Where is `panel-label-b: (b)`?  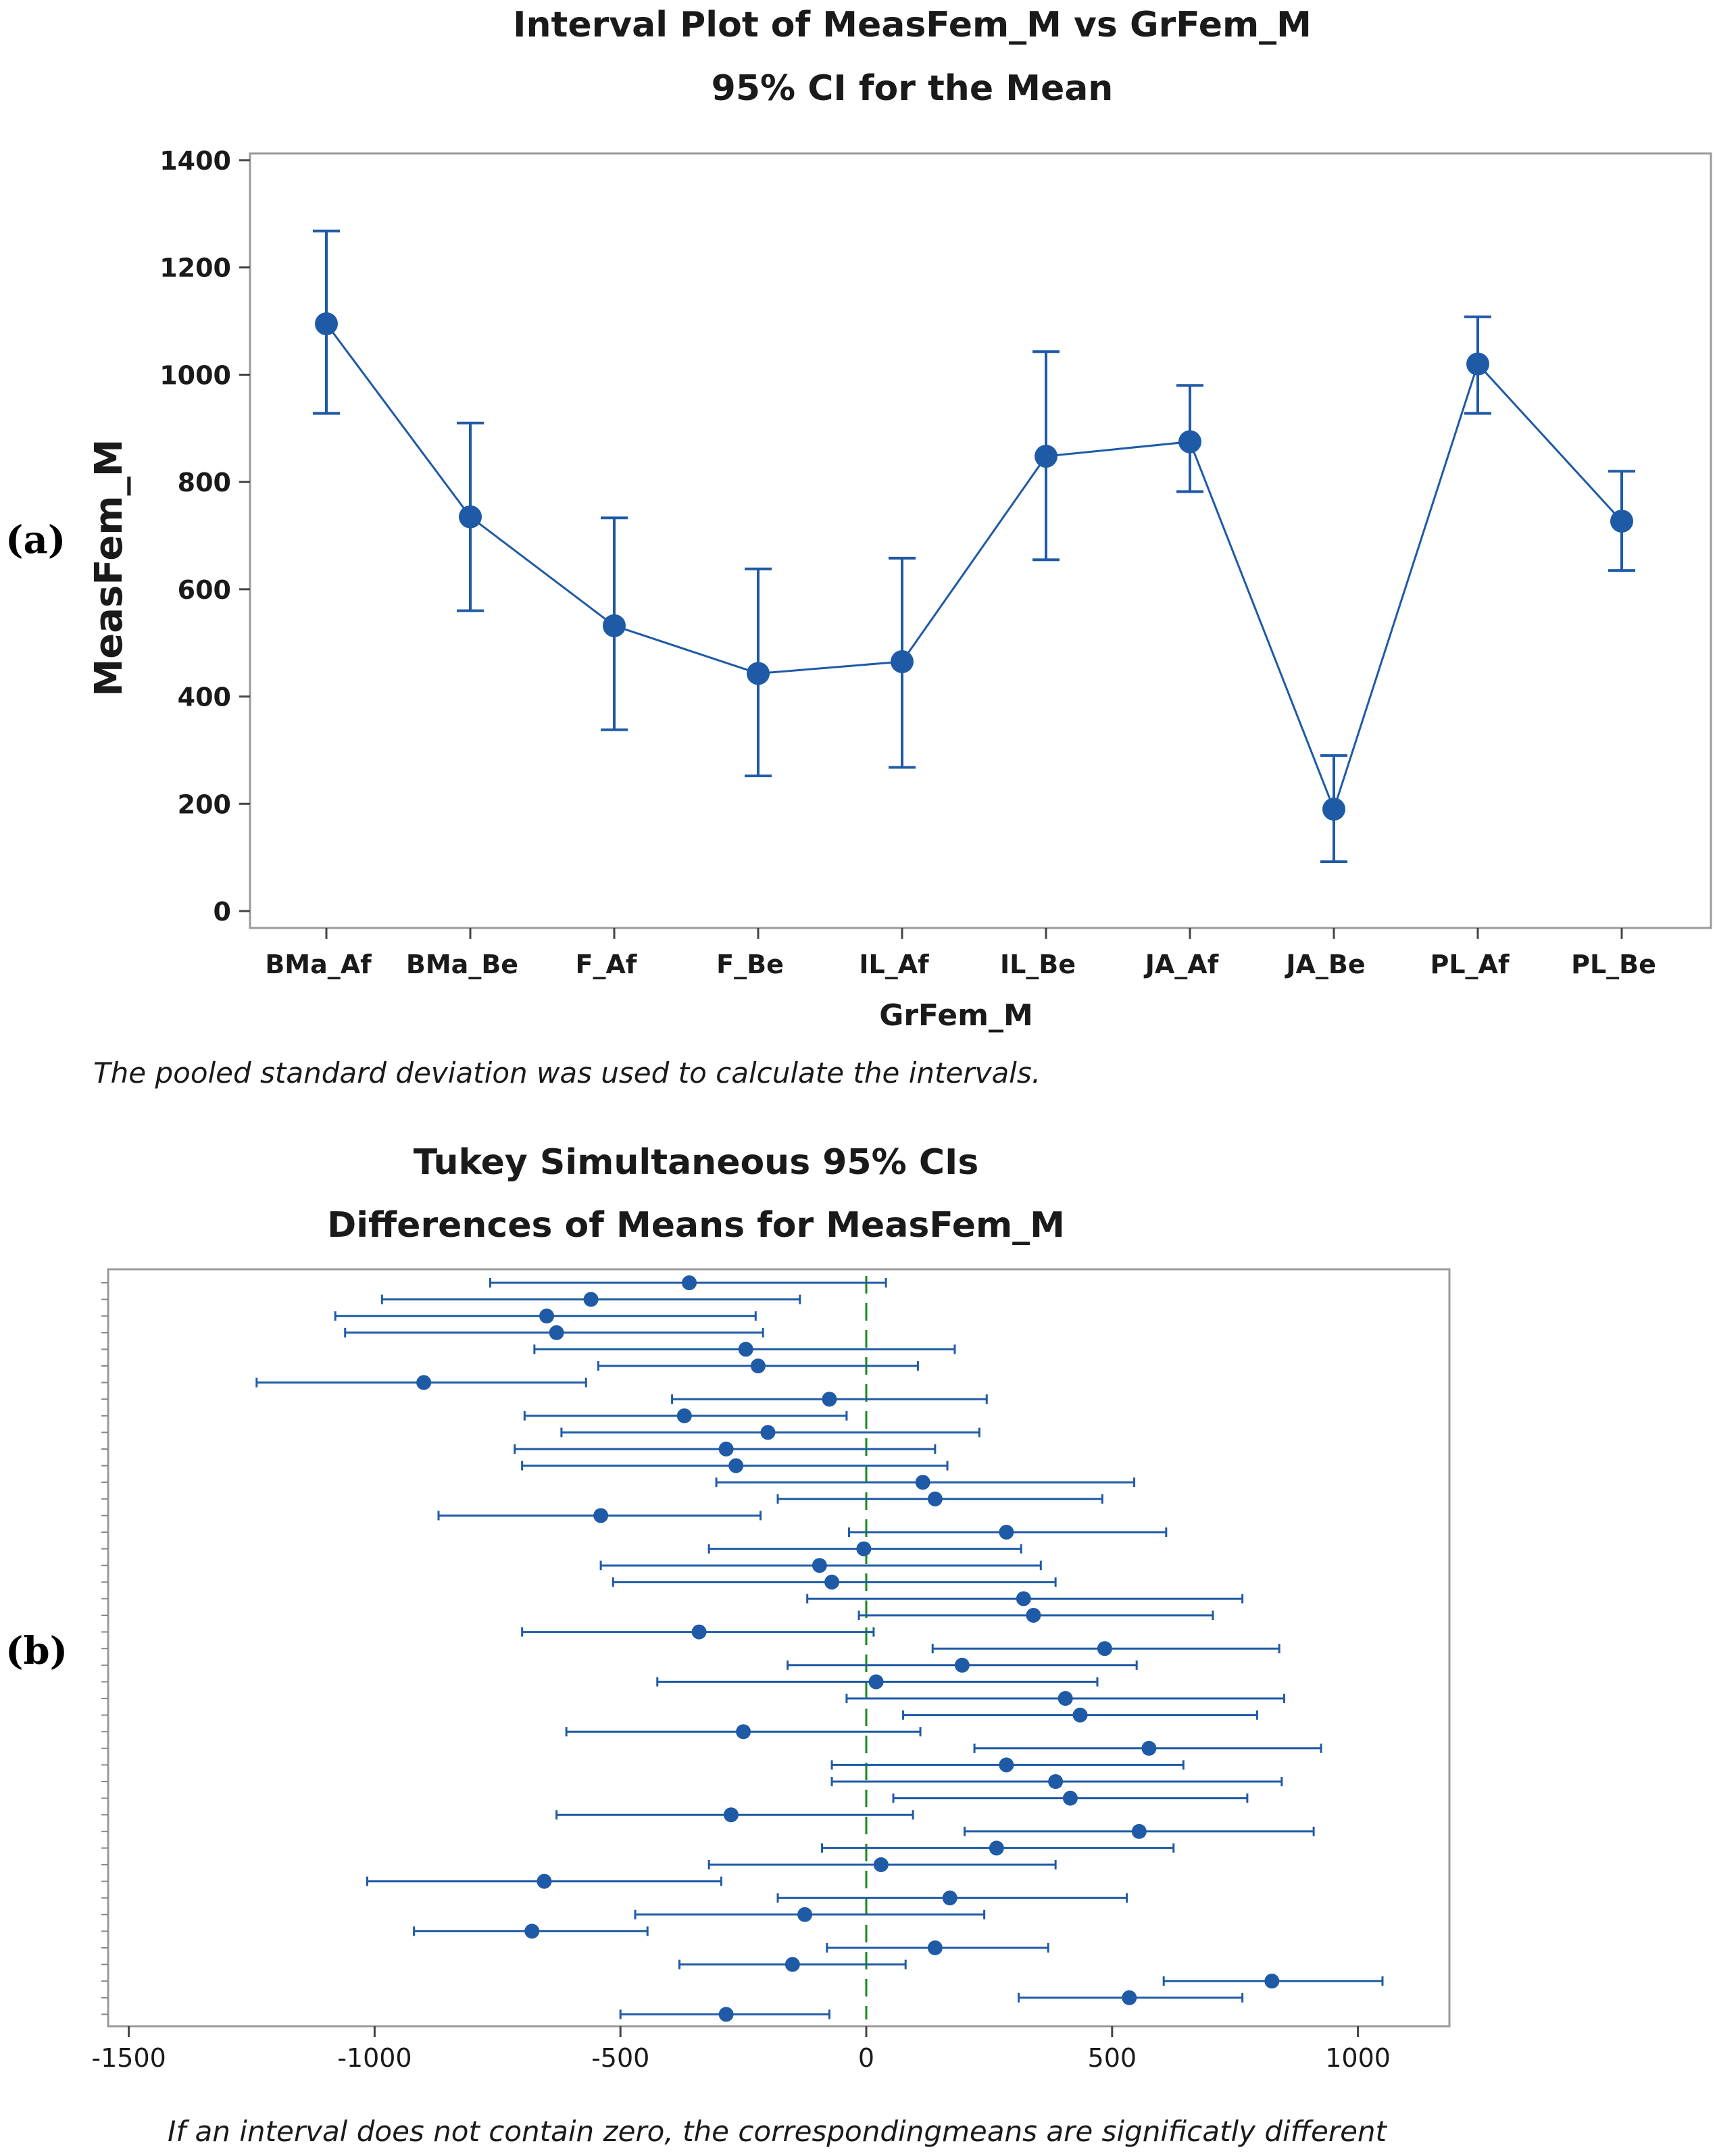 panel-label-b: (b) is located at coordinates (36, 1651).